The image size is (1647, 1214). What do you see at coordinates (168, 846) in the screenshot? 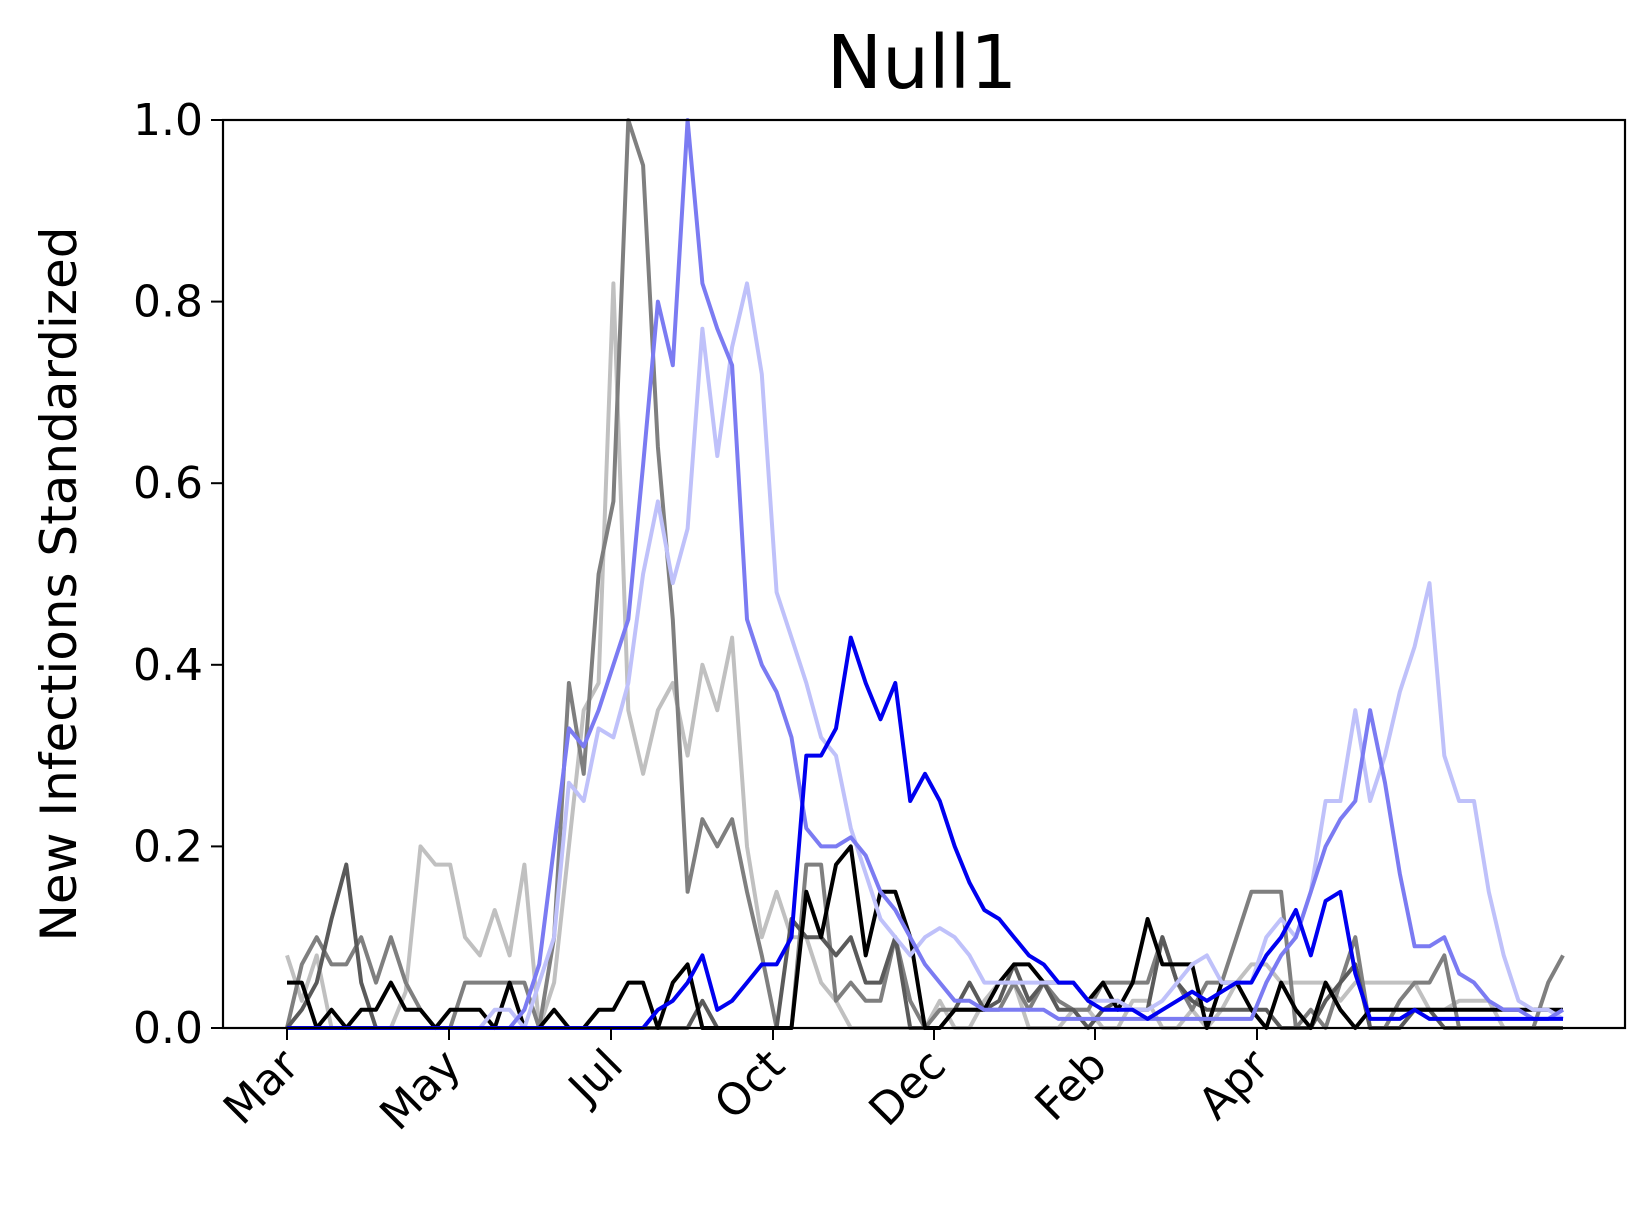
I see `y-tick-label-1: 0.2` at bounding box center [168, 846].